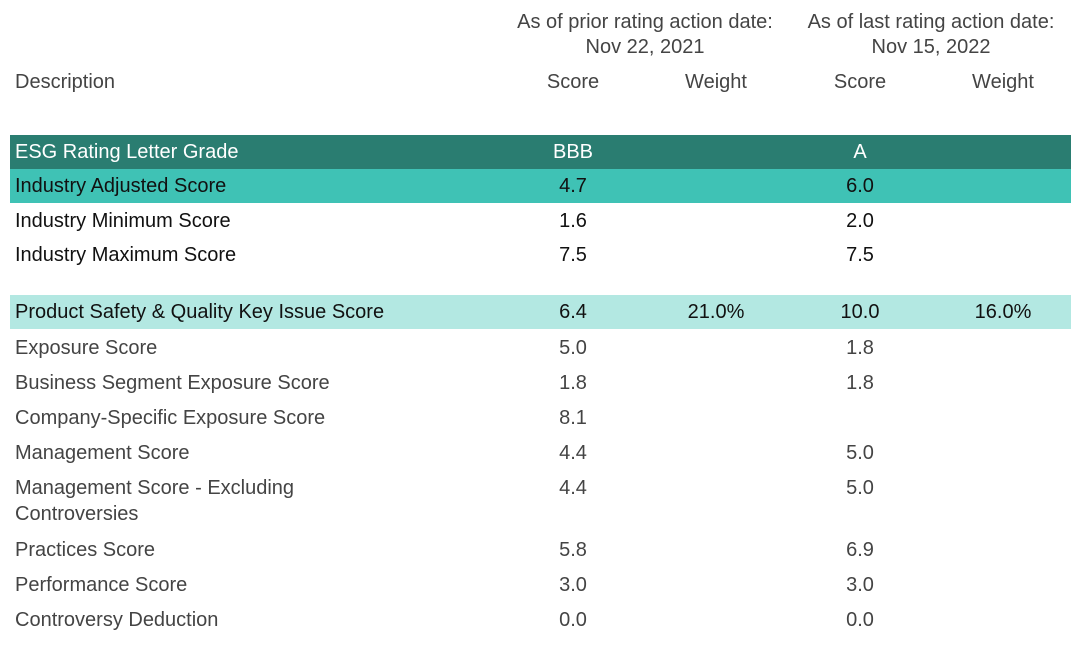 This screenshot has width=1080, height=650. I want to click on group-title: As of prior rating action date:, so click(645, 22).